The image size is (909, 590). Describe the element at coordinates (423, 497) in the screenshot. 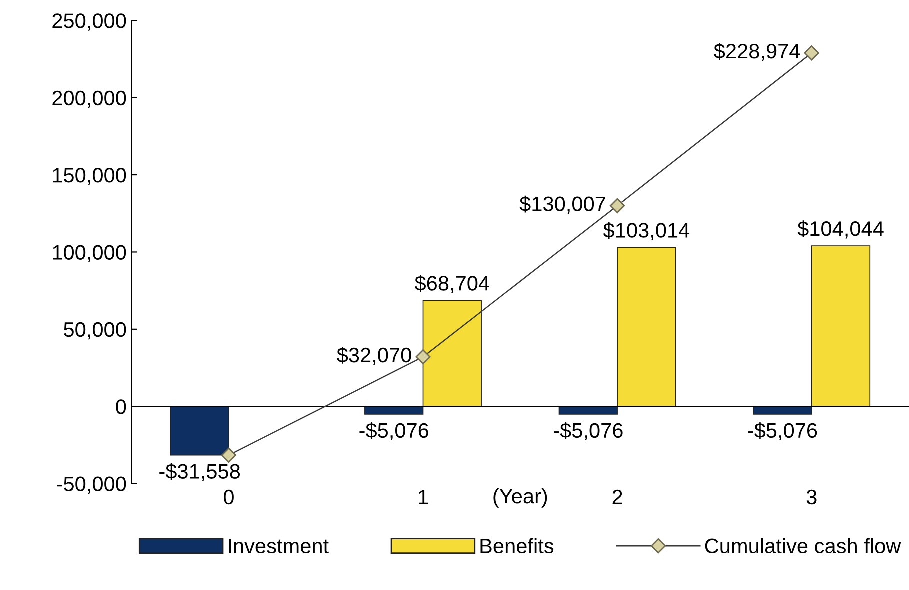

I see `x-tick-label: 1` at that location.